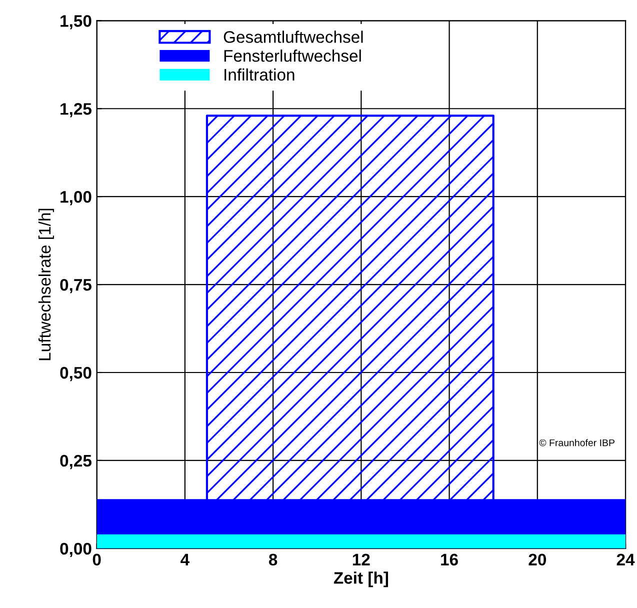  What do you see at coordinates (76, 198) in the screenshot?
I see `y-tick-label: 1,00` at bounding box center [76, 198].